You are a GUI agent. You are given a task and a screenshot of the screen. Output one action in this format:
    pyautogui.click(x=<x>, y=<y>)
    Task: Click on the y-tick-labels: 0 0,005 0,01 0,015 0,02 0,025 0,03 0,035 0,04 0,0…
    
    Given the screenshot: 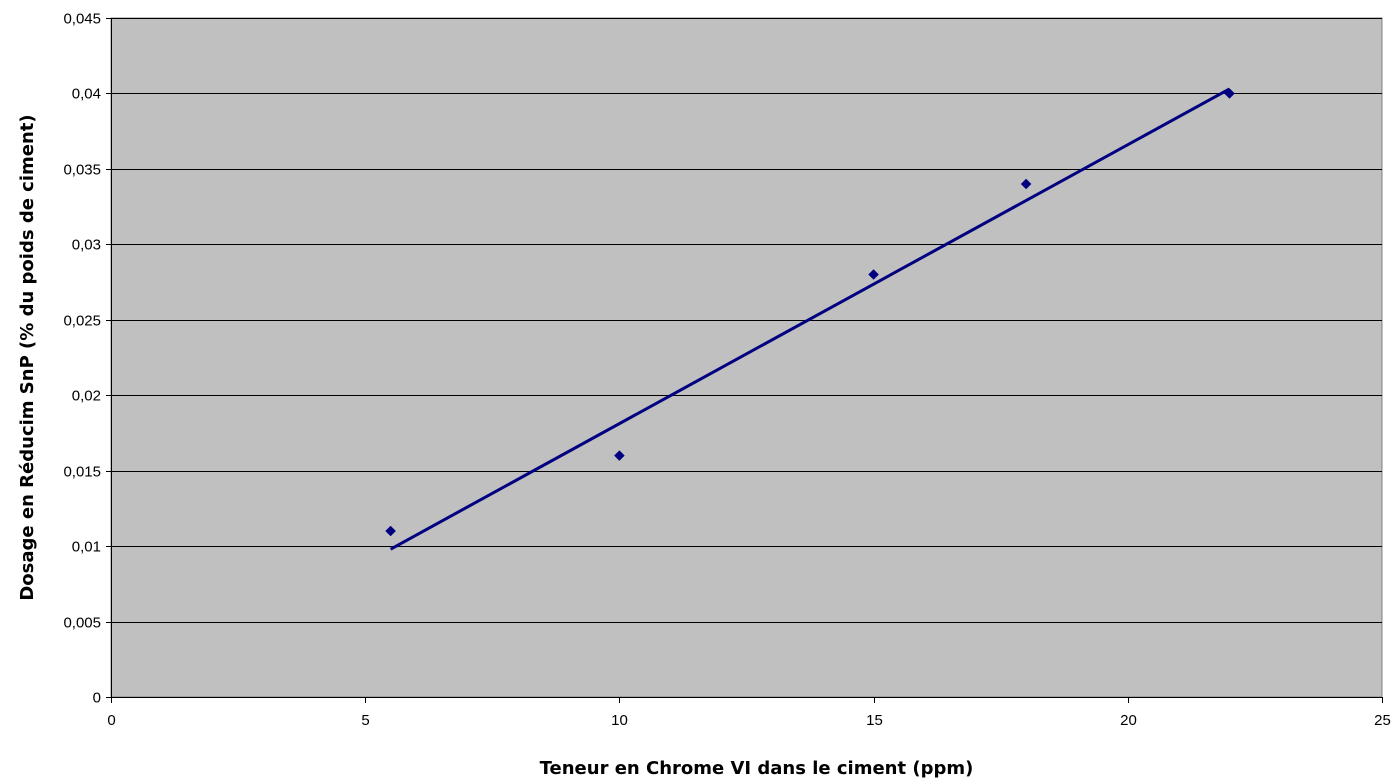 What is the action you would take?
    pyautogui.click(x=82, y=359)
    